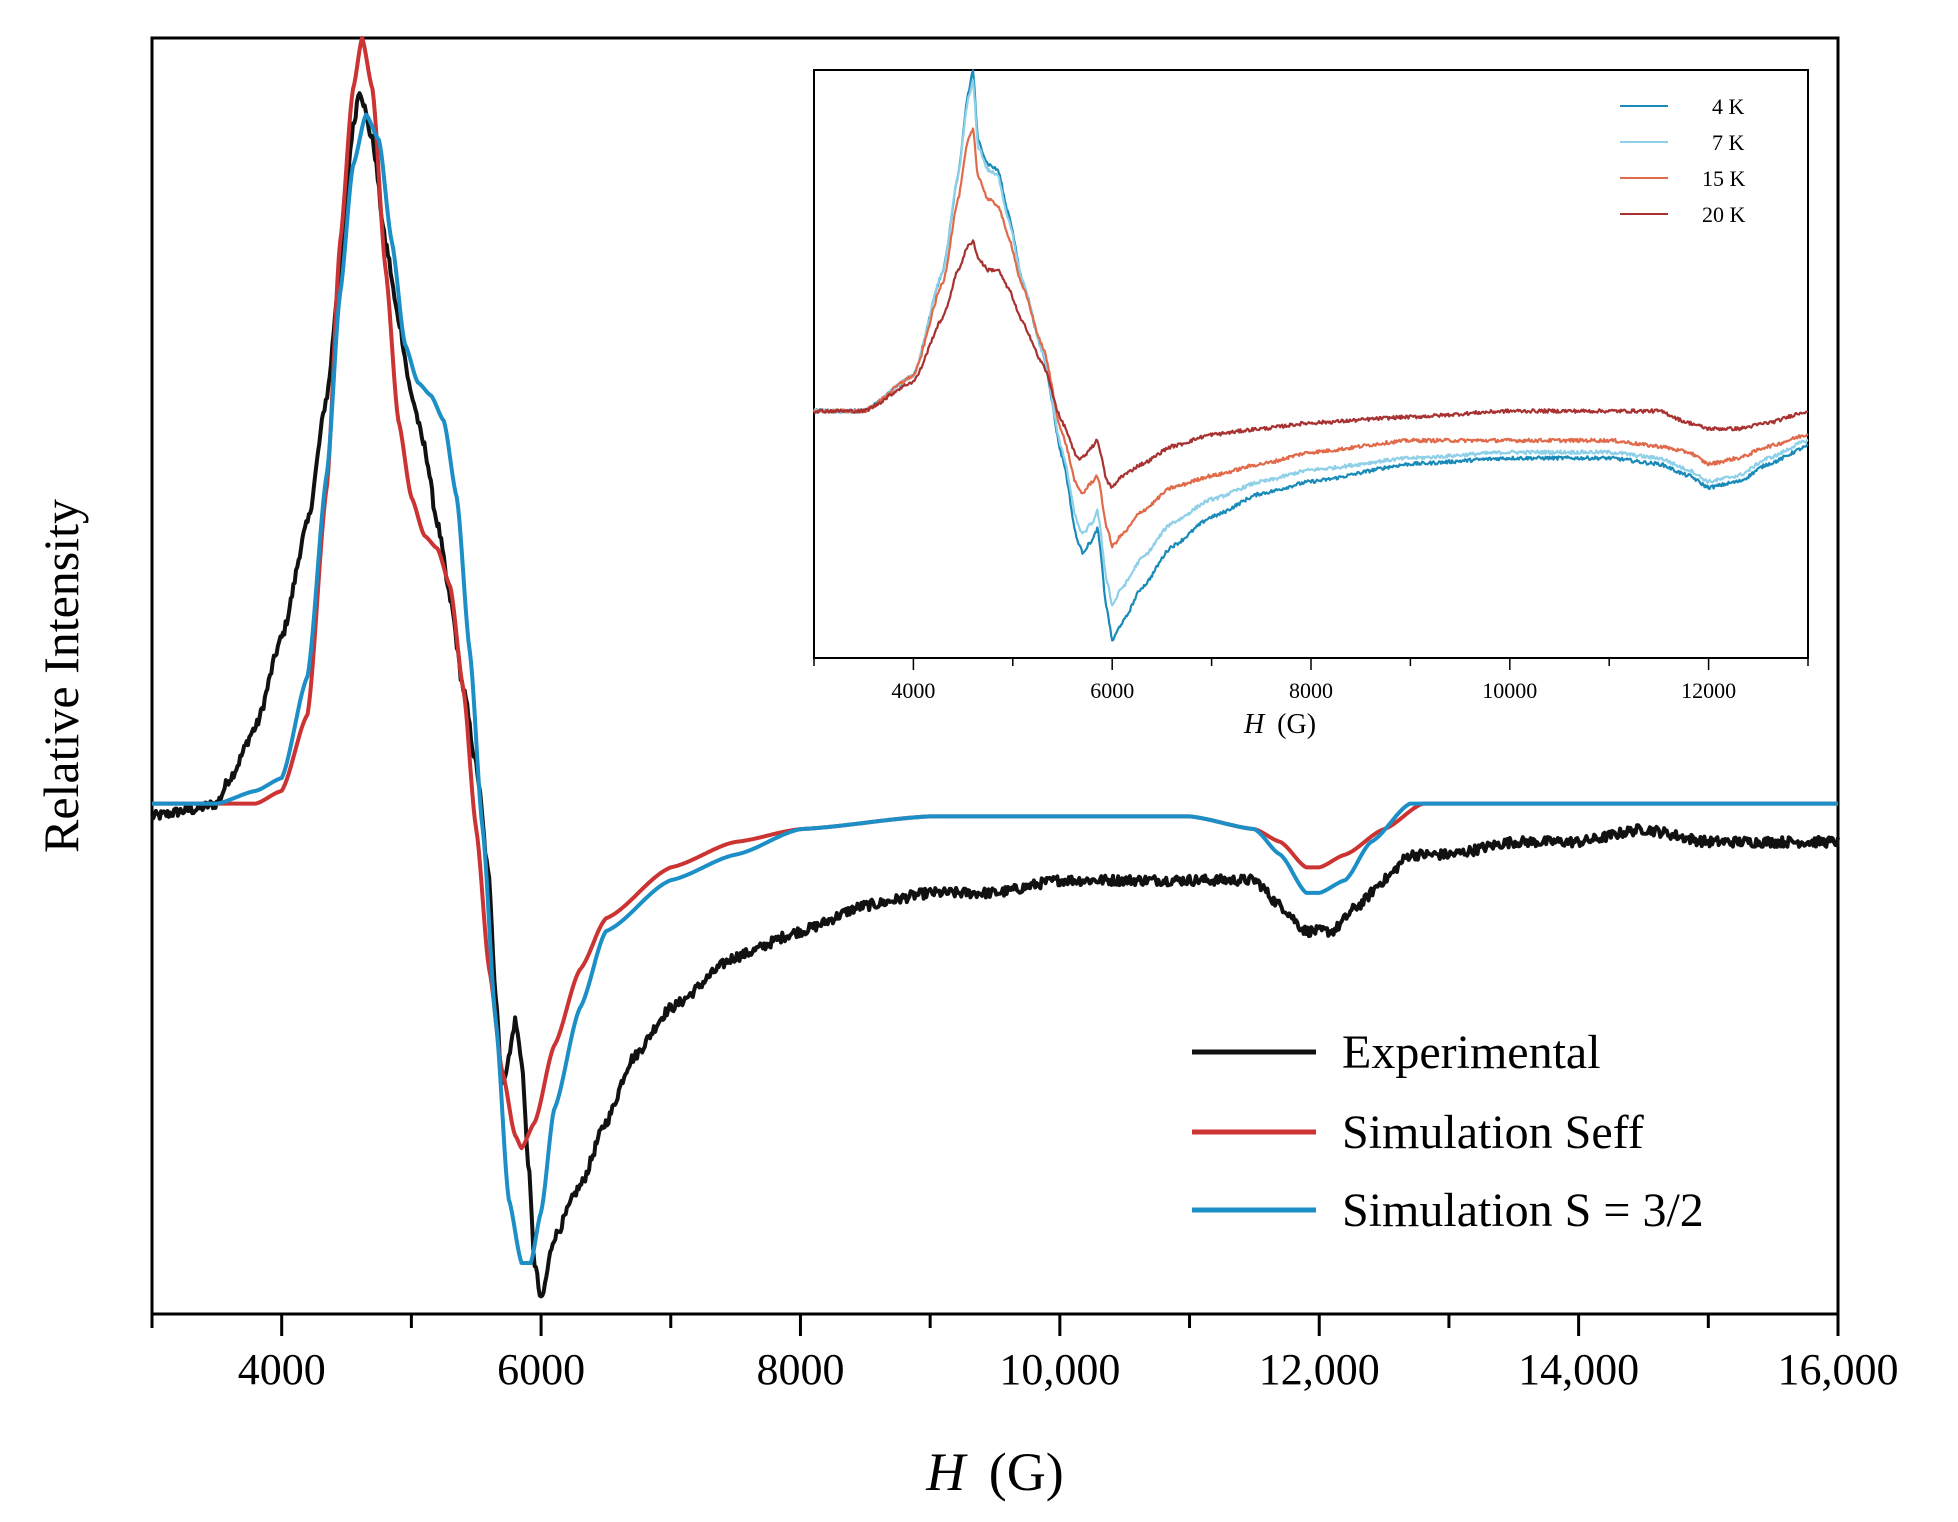 This screenshot has height=1522, width=1958. I want to click on inset-legend-label-7k: 7 K, so click(1728, 142).